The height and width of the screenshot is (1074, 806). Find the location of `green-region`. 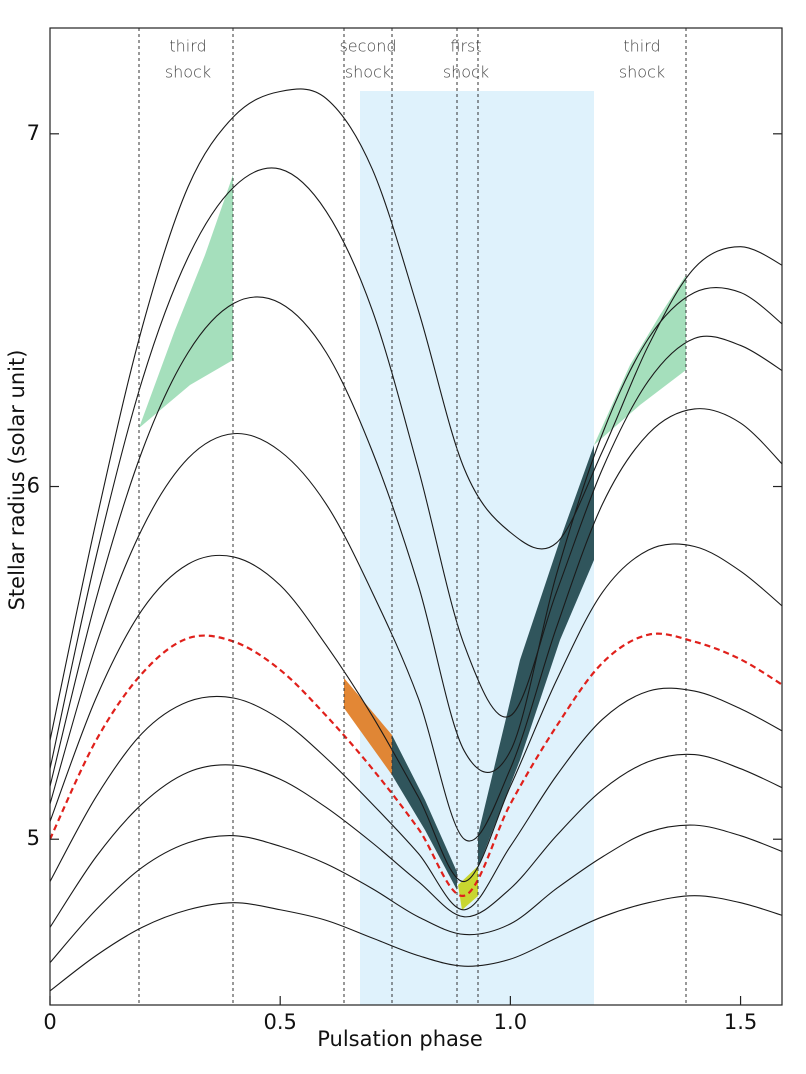

green-region is located at coordinates (186, 301).